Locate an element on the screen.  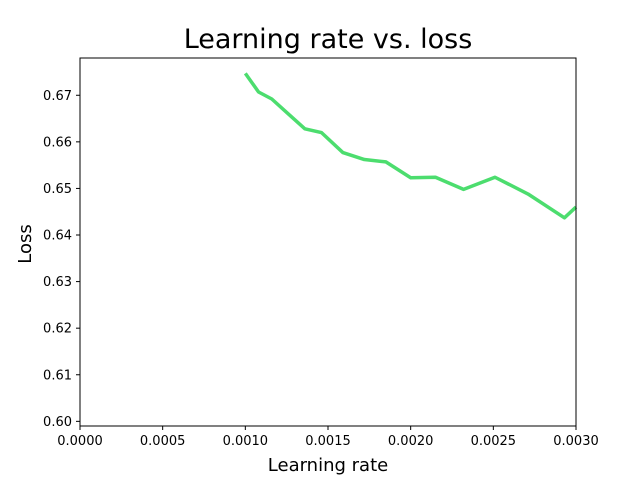
x-tick-label: 0.0005 is located at coordinates (163, 441).